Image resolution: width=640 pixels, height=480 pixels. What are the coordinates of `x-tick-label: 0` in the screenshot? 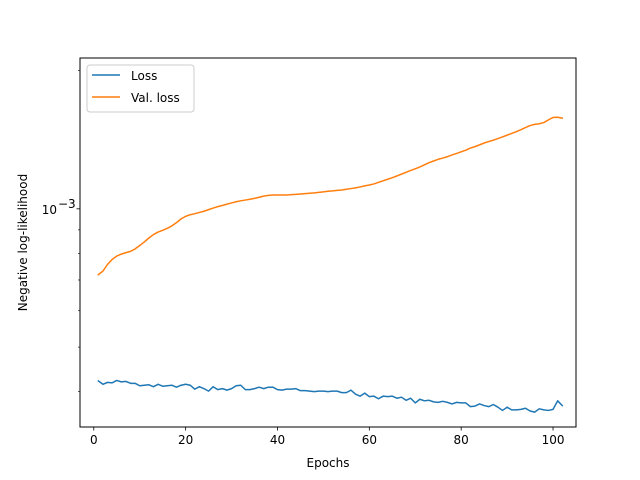 It's located at (94, 440).